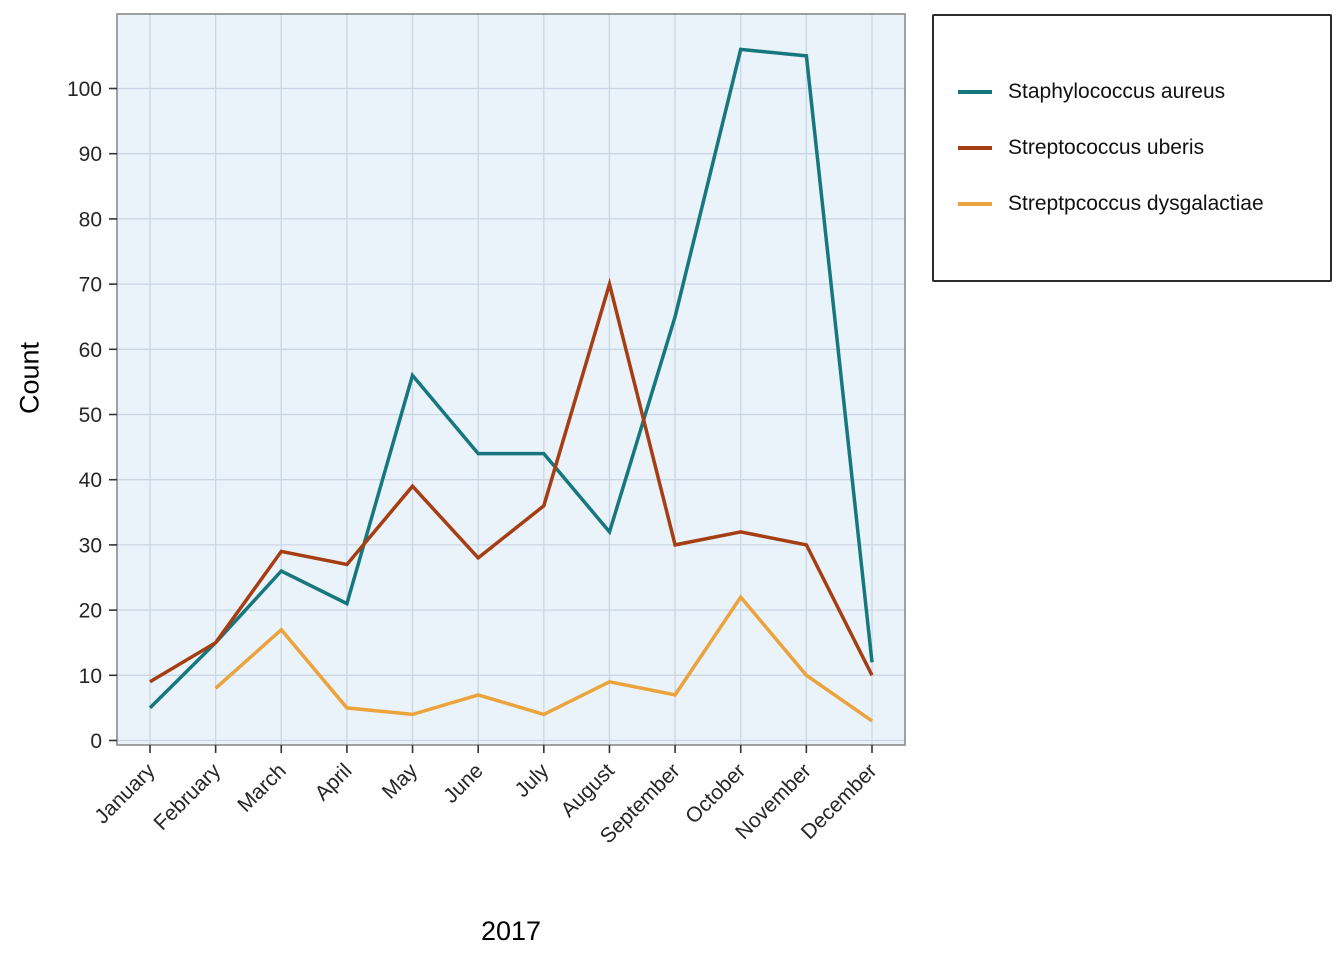 This screenshot has height=960, width=1344. What do you see at coordinates (1106, 147) in the screenshot?
I see `legend-item-label: Streptococcus uberis` at bounding box center [1106, 147].